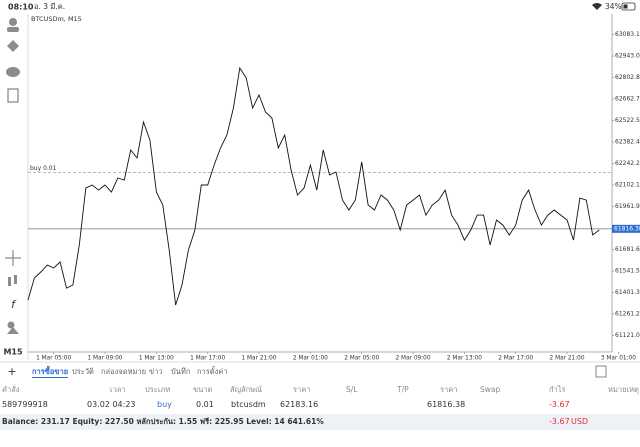  What do you see at coordinates (104, 359) in the screenshot?
I see `x-tick-label: 1 Mar 09:00` at bounding box center [104, 359].